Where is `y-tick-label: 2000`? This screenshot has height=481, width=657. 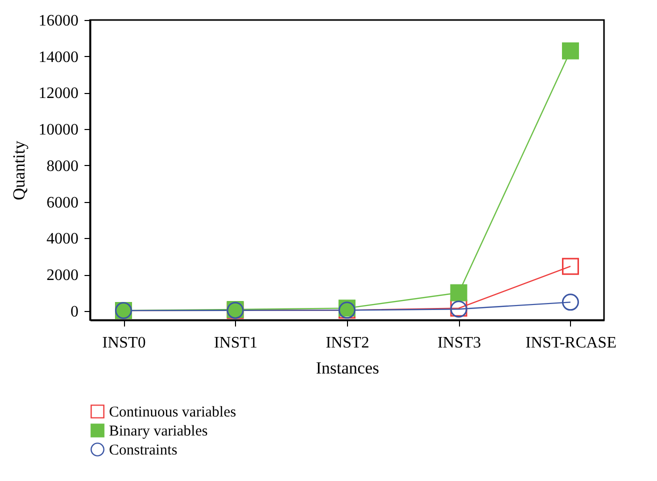 y-tick-label: 2000 is located at coordinates (62, 275).